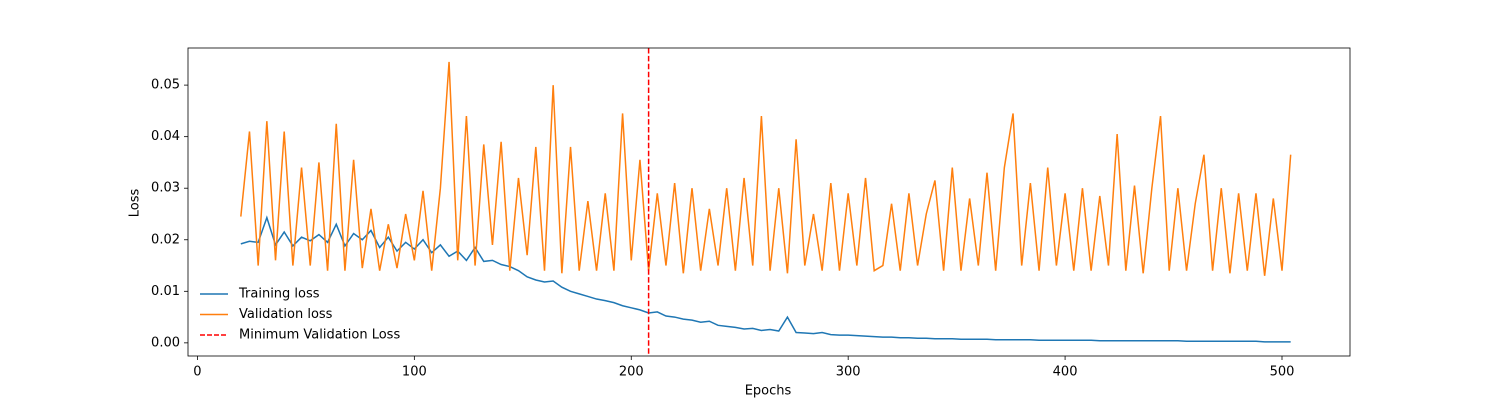 This screenshot has width=1500, height=400. What do you see at coordinates (165, 136) in the screenshot?
I see `y-tick-label: 0.04` at bounding box center [165, 136].